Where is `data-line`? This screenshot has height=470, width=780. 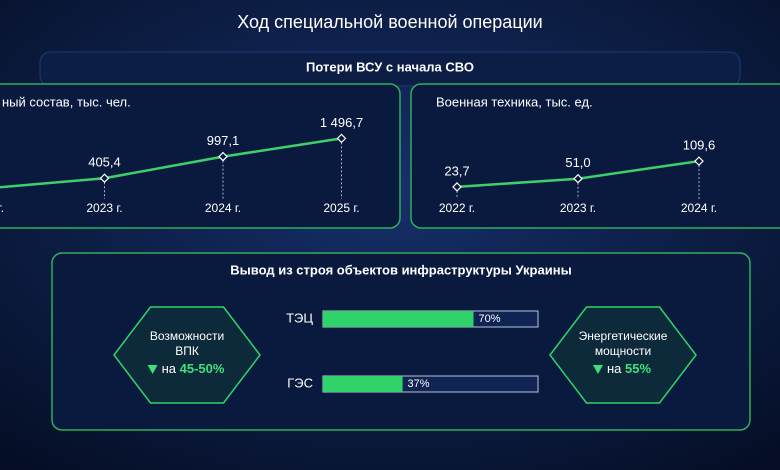 data-line is located at coordinates (171, 163).